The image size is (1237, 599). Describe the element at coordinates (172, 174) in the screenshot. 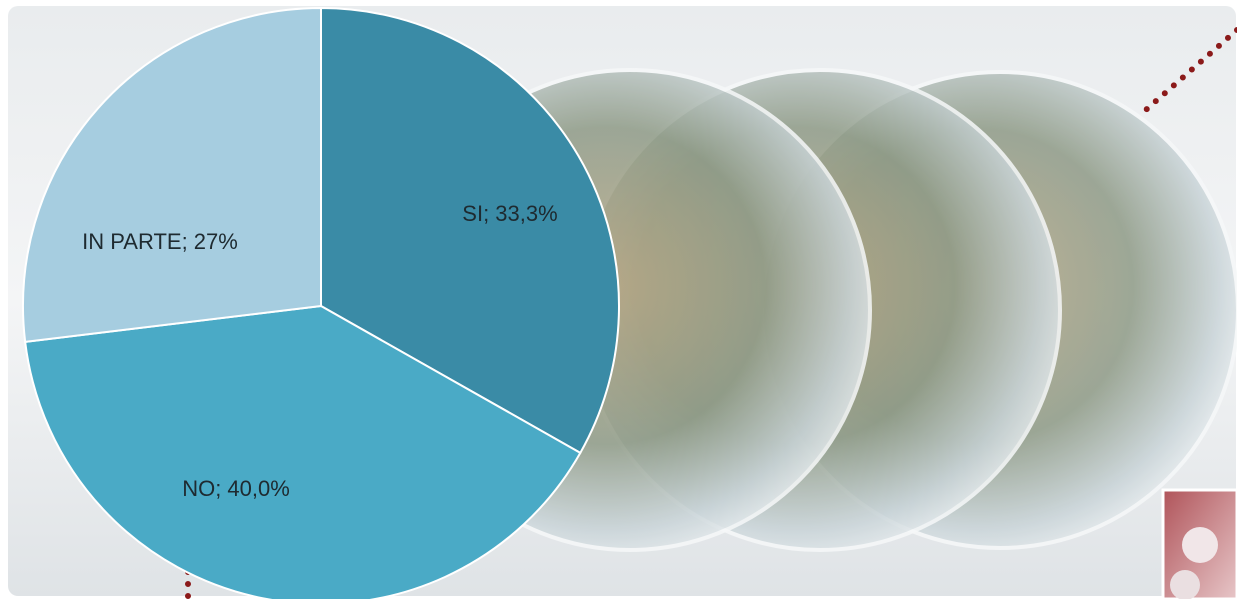

I see `pie-slice` at that location.